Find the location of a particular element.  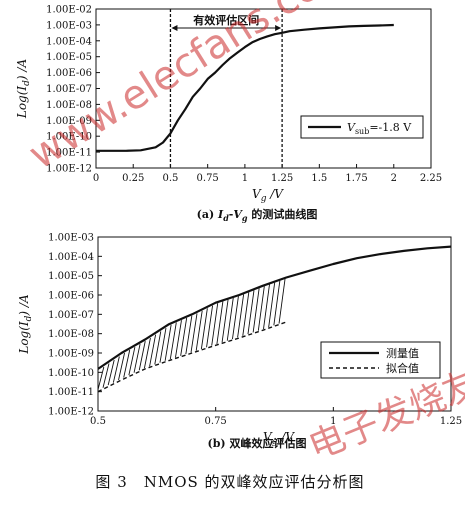

chart-a-caption: (a) Id-Vg 的测试曲线图 is located at coordinates (257, 215).